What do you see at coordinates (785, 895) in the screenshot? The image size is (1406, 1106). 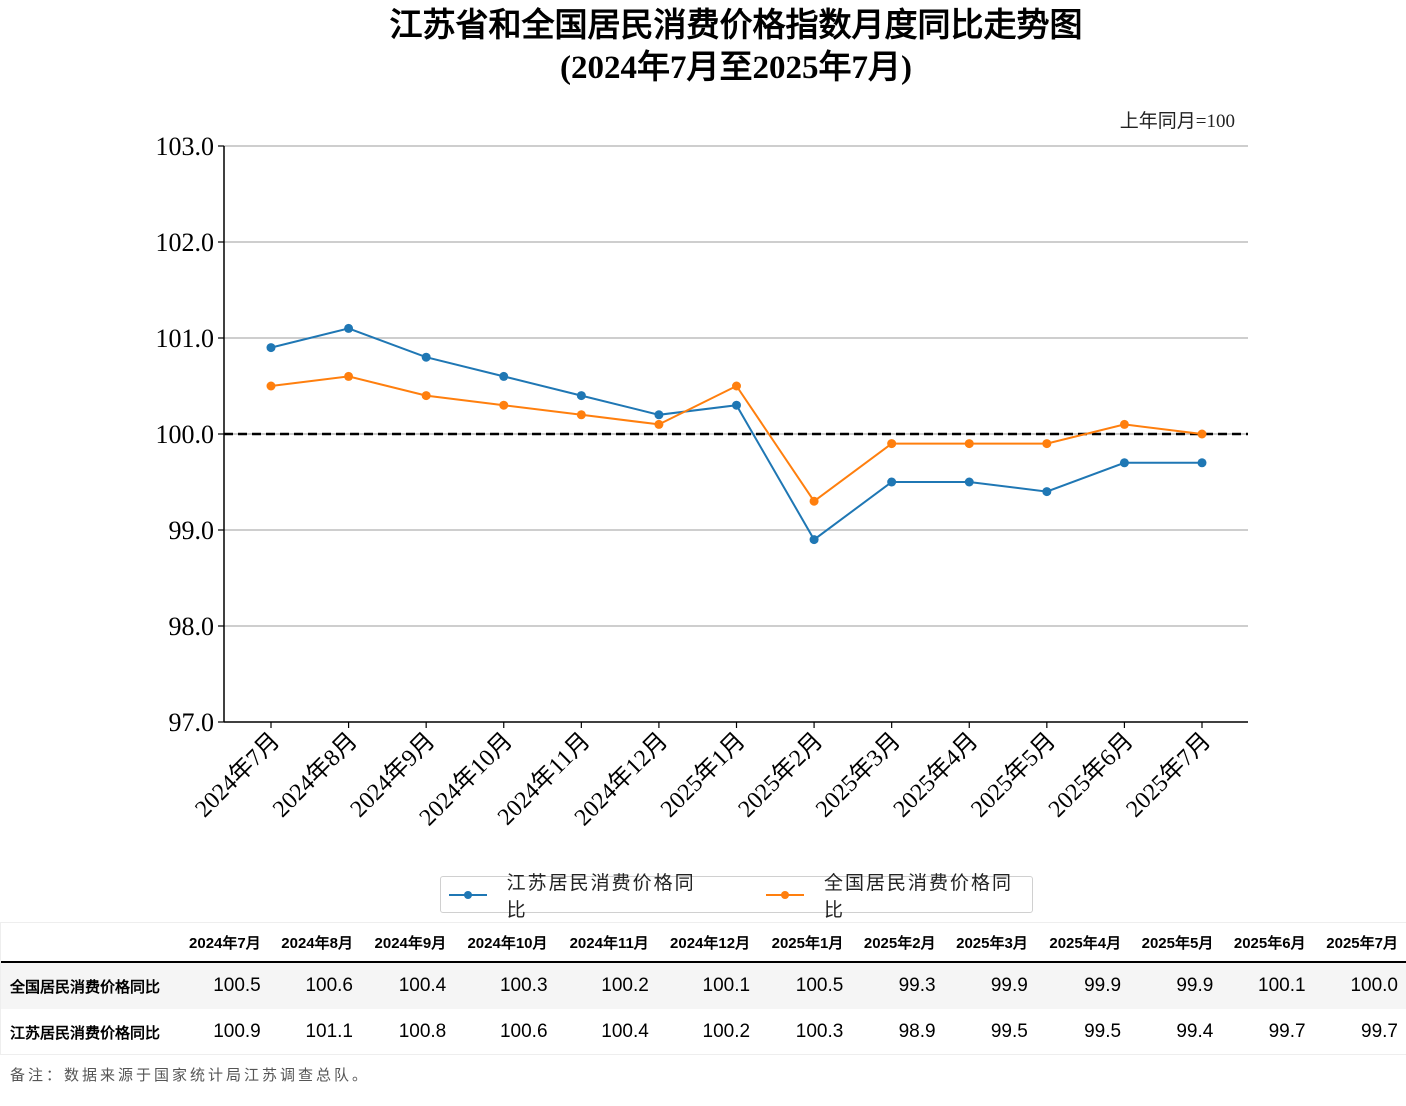 I see `legend-swatch-national` at bounding box center [785, 895].